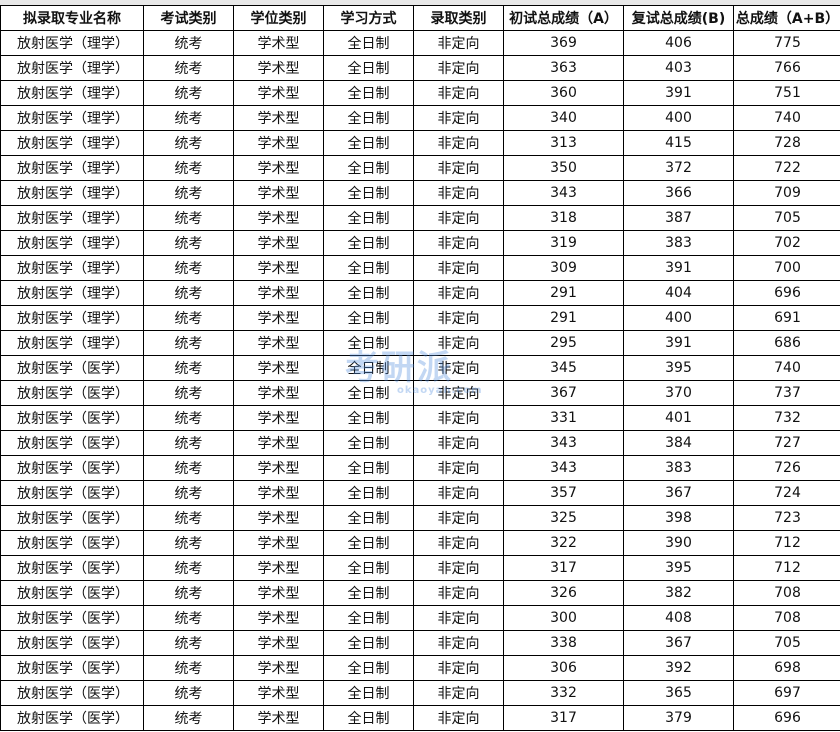 This screenshot has width=840, height=732. What do you see at coordinates (678, 218) in the screenshot?
I see `cell-retest-score: 387` at bounding box center [678, 218].